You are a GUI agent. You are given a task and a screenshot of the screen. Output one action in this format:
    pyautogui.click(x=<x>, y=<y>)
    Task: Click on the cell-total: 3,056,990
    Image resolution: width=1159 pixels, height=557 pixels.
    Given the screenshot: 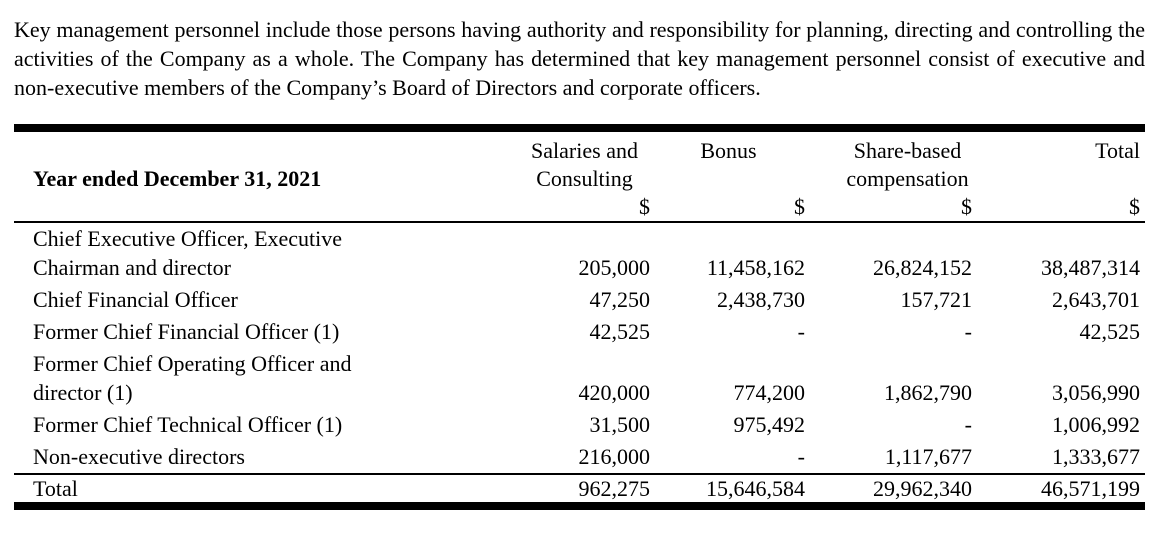 What is the action you would take?
    pyautogui.click(x=1096, y=392)
    